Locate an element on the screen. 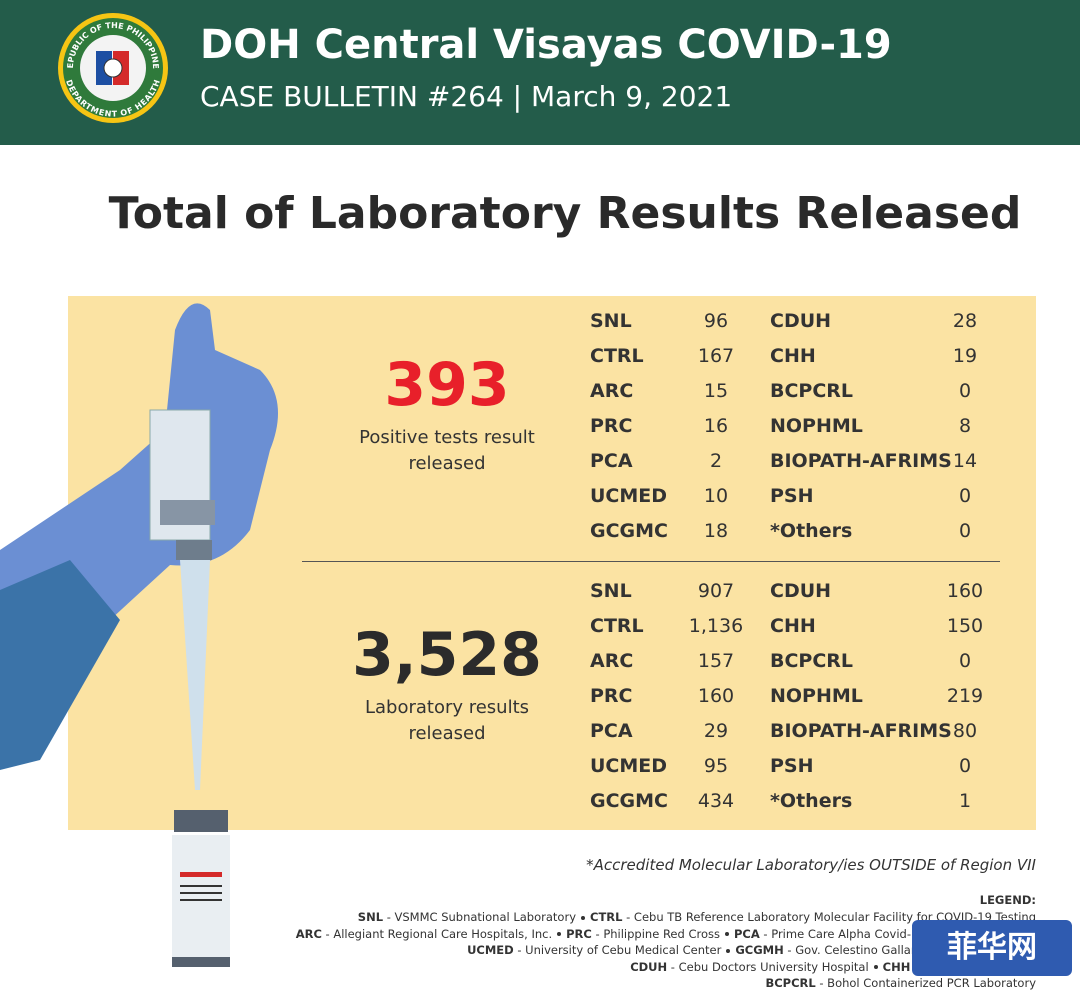 The width and height of the screenshot is (1080, 1000). legend-desc: - VSMMC Subnational Laboratory is located at coordinates (479, 917).